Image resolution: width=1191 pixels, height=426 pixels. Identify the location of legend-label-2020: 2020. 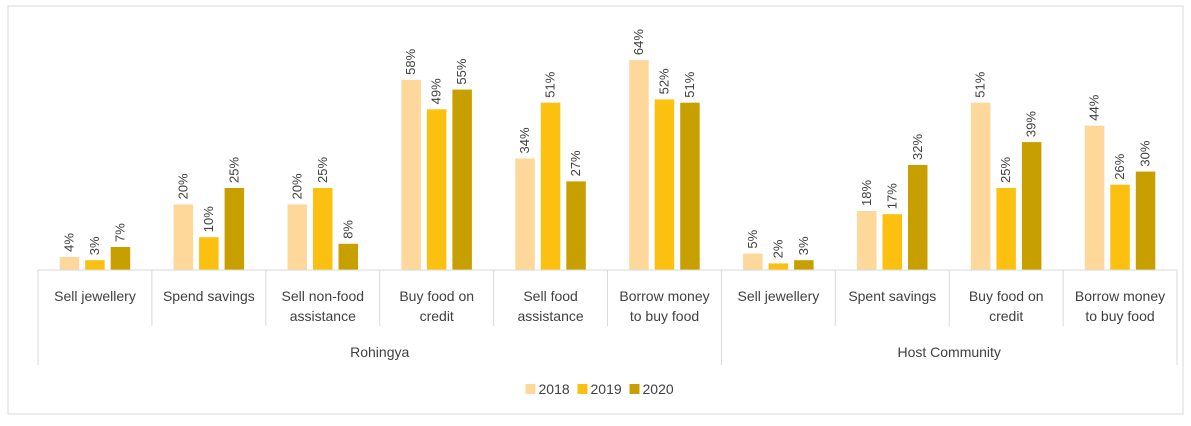
(658, 389).